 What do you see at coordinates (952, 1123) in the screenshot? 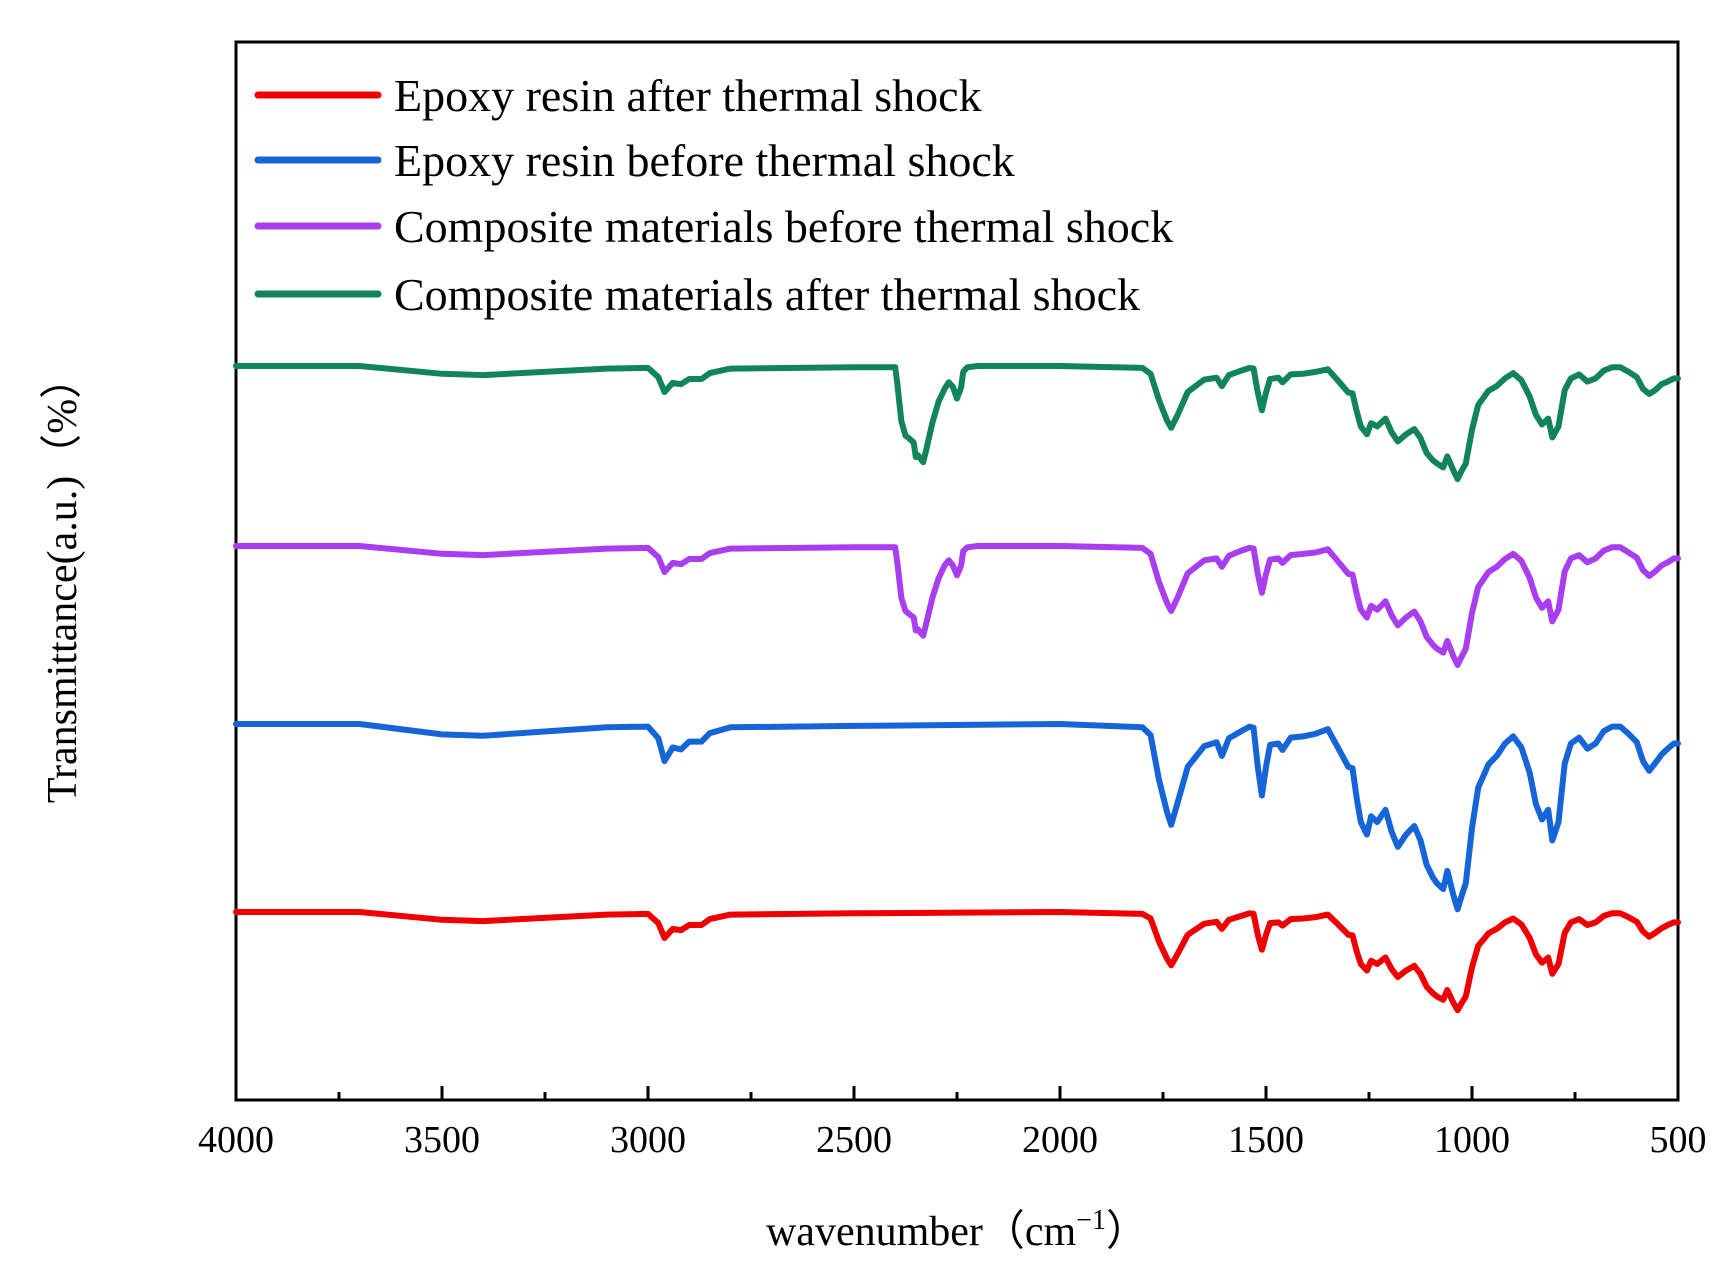
I see `x-axis-ticks: 4000 3500 3000 2500 2000 1500 1000 500` at bounding box center [952, 1123].